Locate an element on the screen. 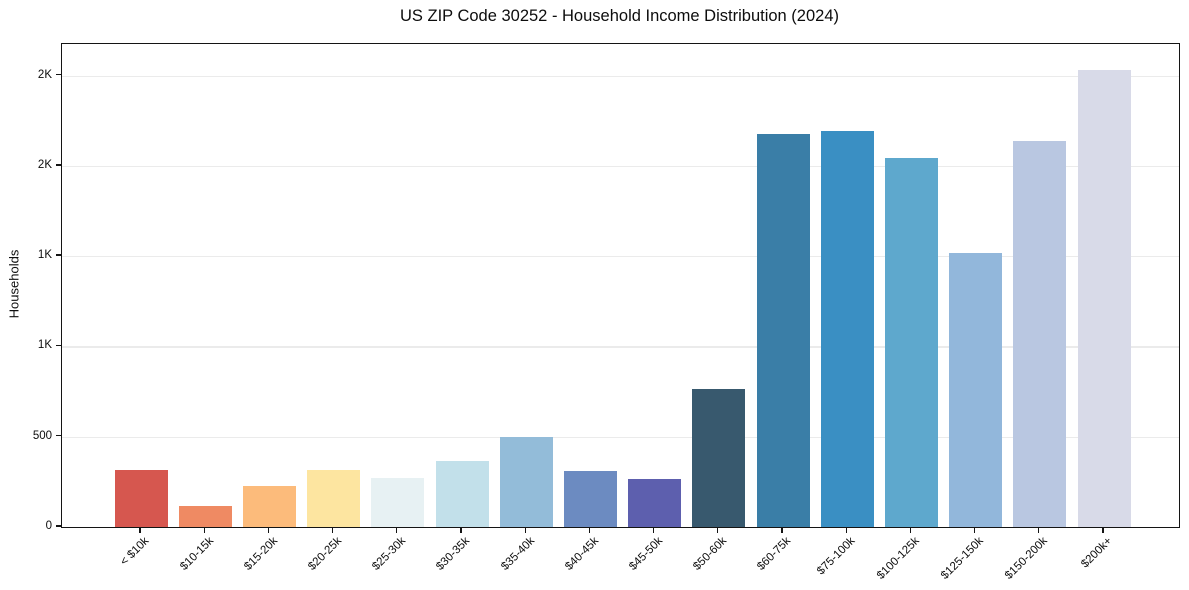  x-tick-label: $100-125k is located at coordinates (898, 558).